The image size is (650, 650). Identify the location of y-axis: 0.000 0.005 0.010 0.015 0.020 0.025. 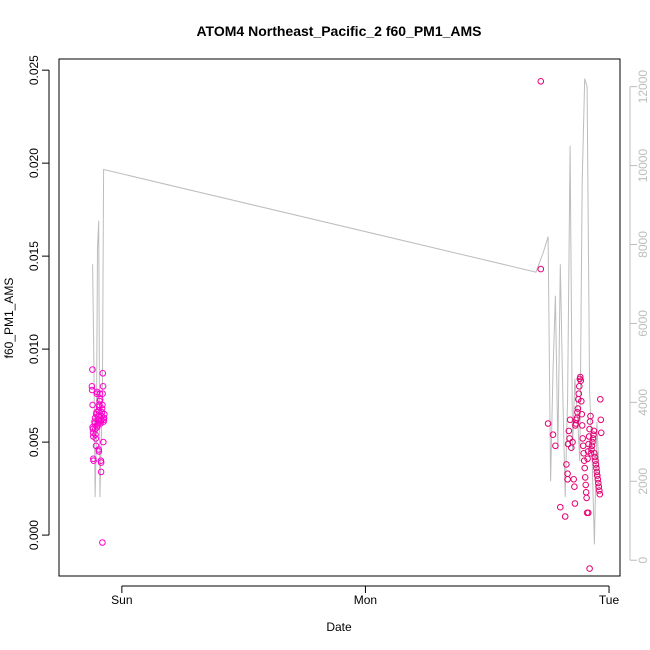
(38, 302).